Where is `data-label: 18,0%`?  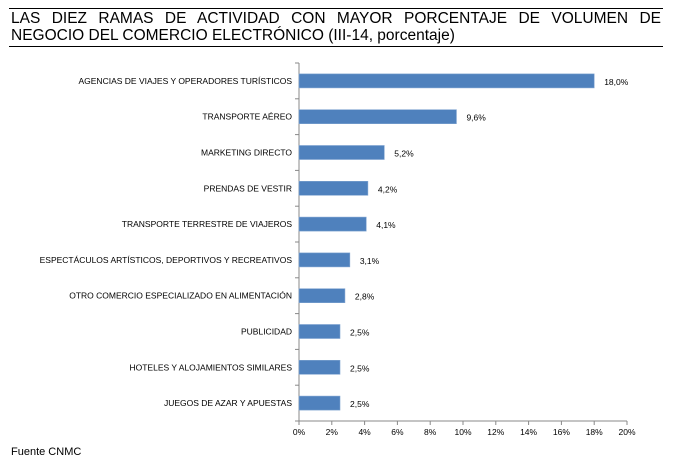 data-label: 18,0% is located at coordinates (616, 82).